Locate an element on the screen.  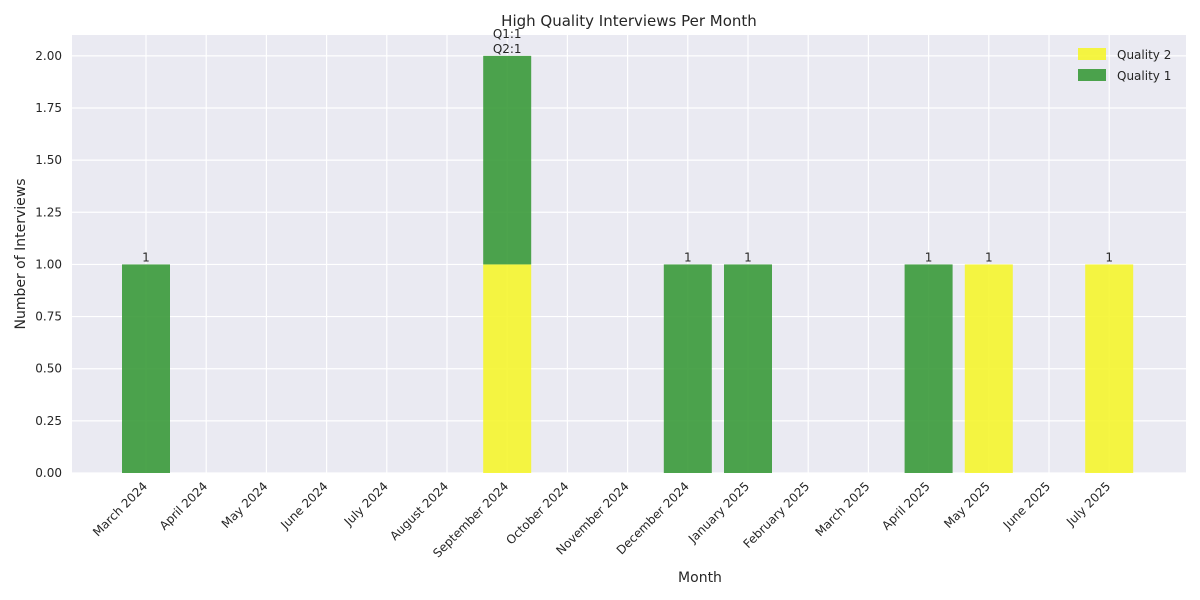
x-tick-label: June 2025 is located at coordinates (1026, 505).